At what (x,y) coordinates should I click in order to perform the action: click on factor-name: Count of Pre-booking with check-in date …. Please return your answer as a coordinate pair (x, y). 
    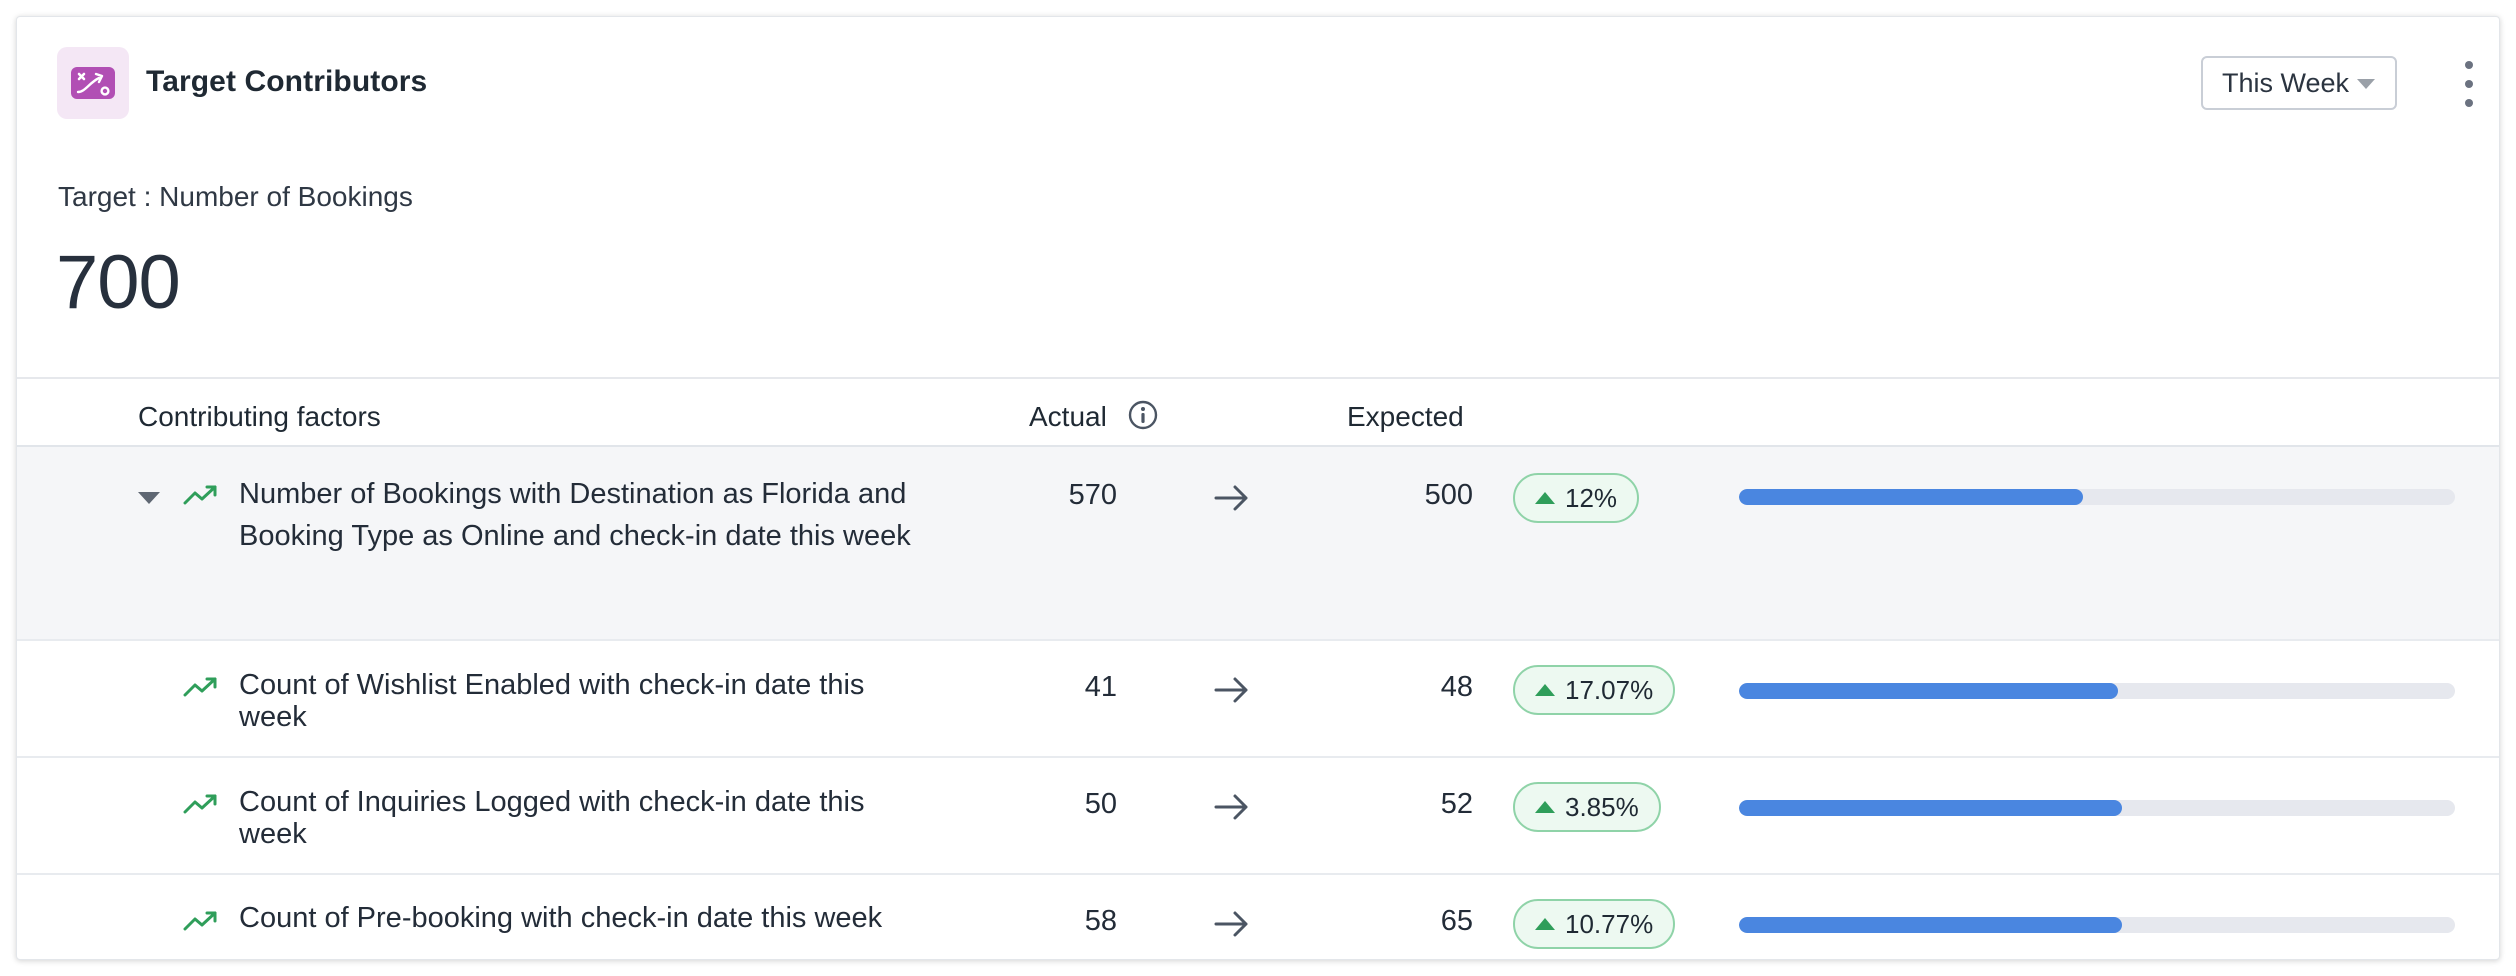
    Looking at the image, I should click on (561, 918).